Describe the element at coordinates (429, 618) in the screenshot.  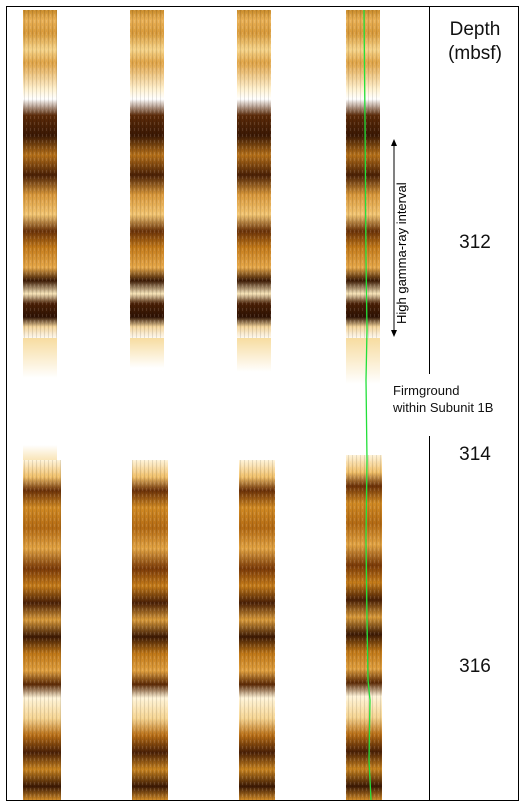
I see `depth-column-divider-lower` at that location.